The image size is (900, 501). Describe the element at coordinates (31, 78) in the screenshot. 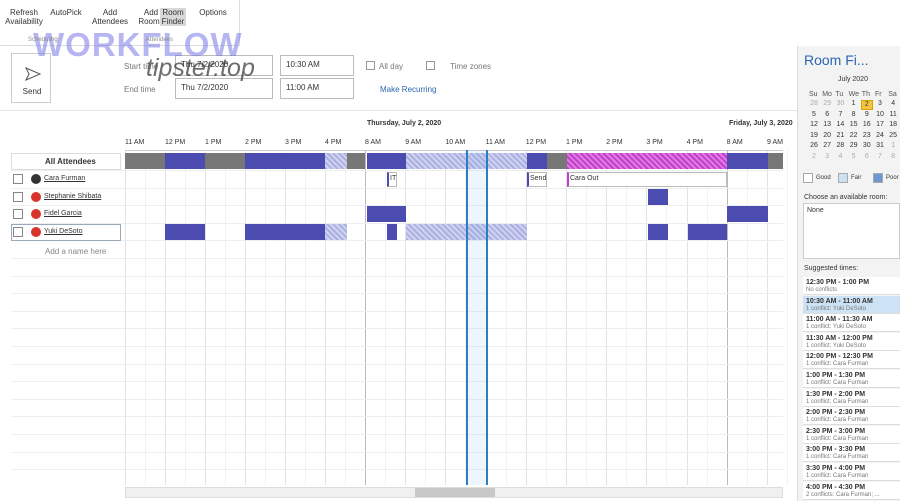

I see `send-button: Send` at that location.